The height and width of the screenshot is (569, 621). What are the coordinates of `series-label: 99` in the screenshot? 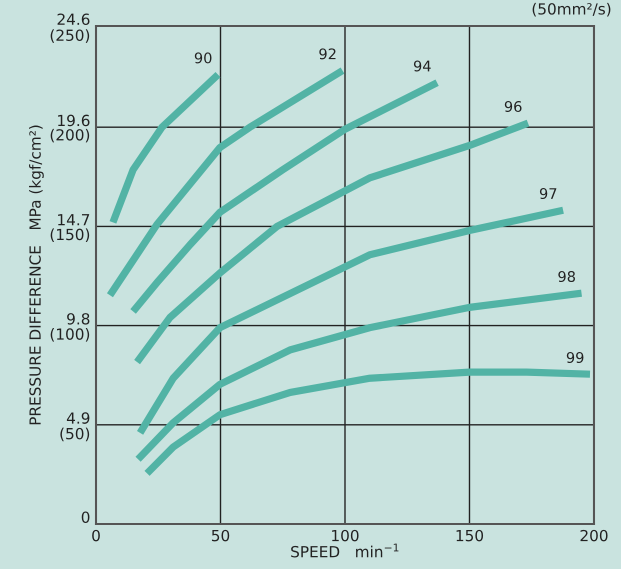 It's located at (575, 358).